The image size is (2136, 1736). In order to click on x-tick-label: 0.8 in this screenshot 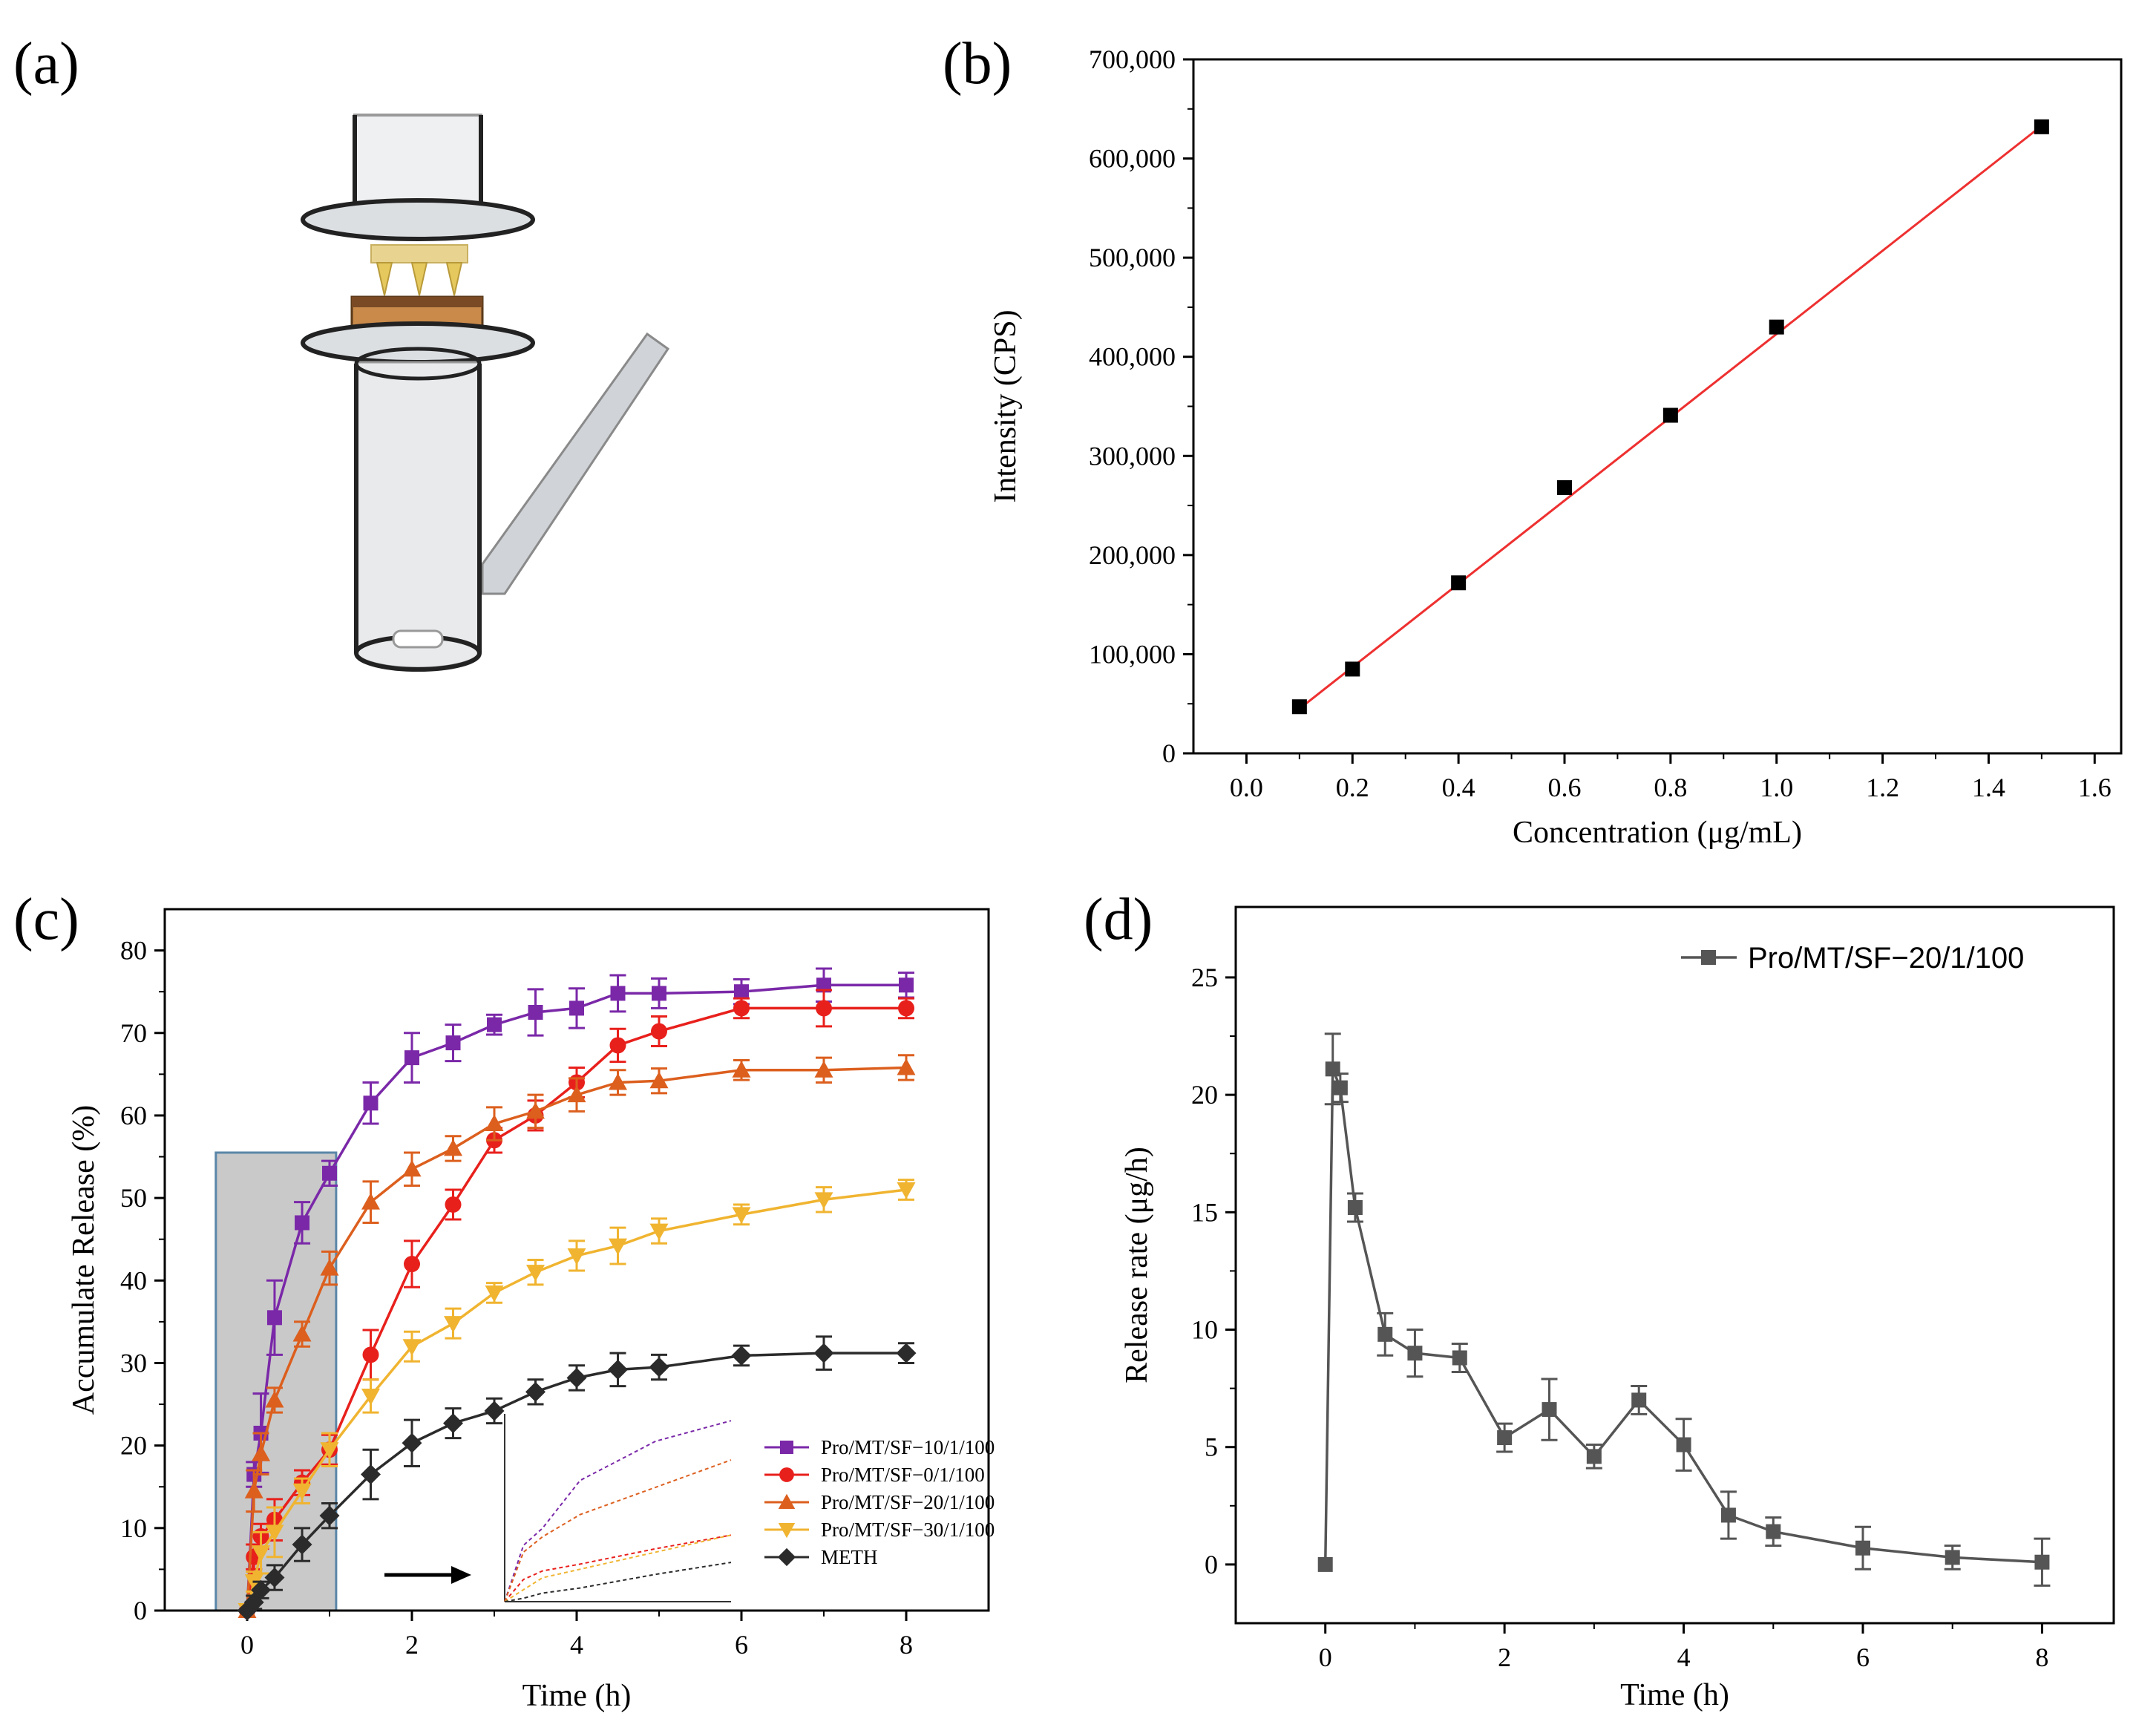, I will do `click(1670, 787)`.